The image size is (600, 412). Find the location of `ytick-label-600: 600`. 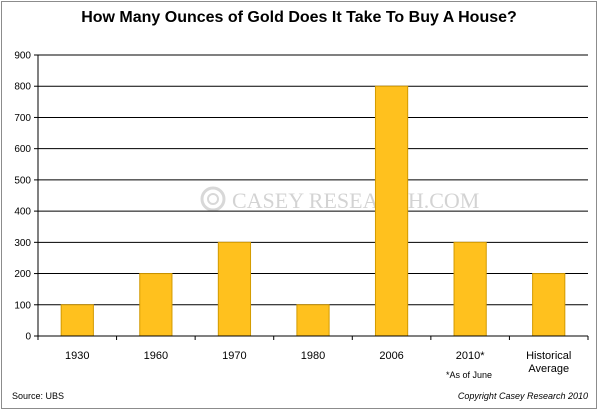

ytick-label-600: 600 is located at coordinates (22, 149).